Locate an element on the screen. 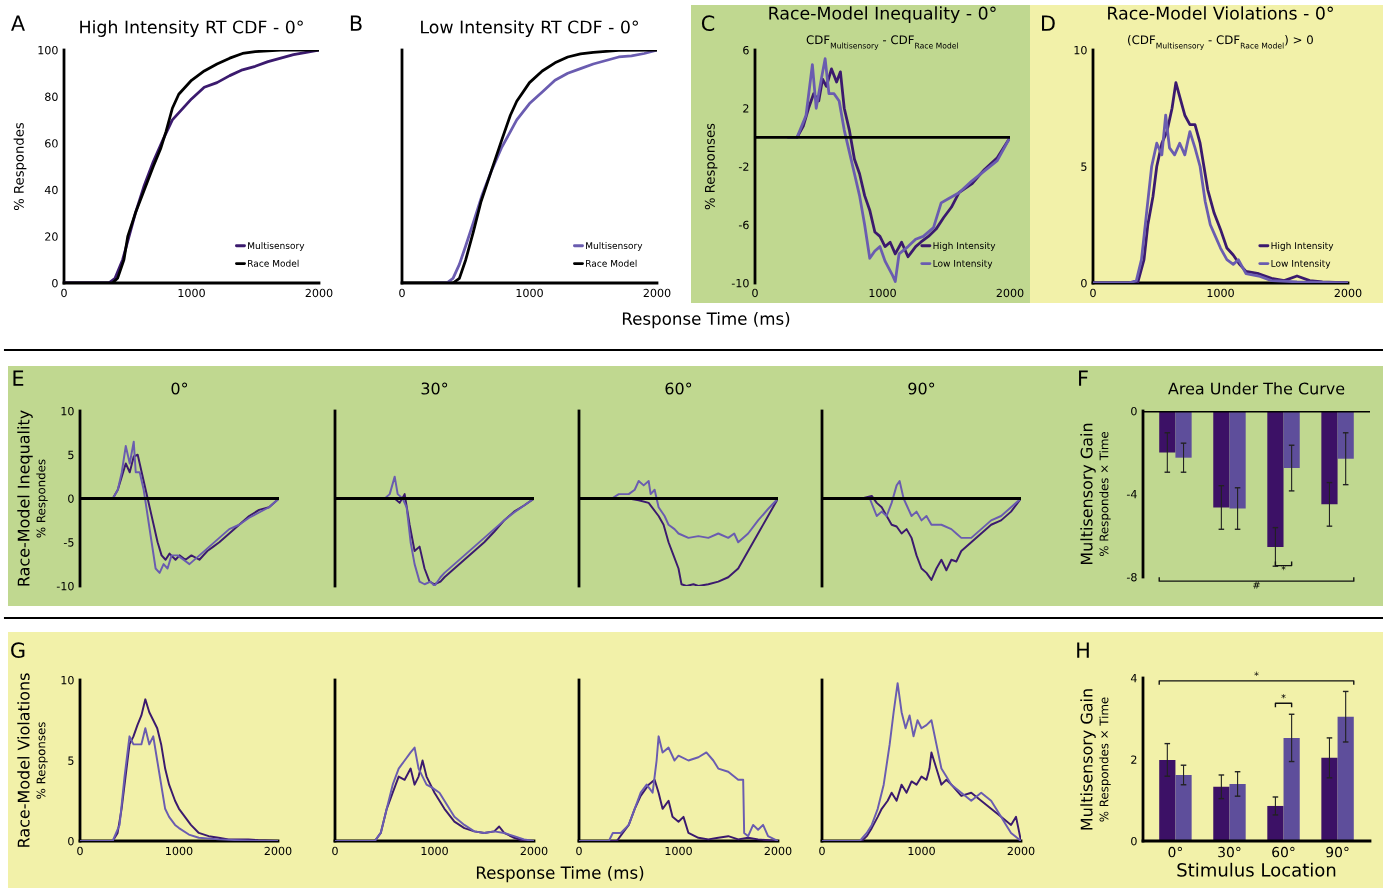  y-tick-label: -2 is located at coordinates (743, 166).